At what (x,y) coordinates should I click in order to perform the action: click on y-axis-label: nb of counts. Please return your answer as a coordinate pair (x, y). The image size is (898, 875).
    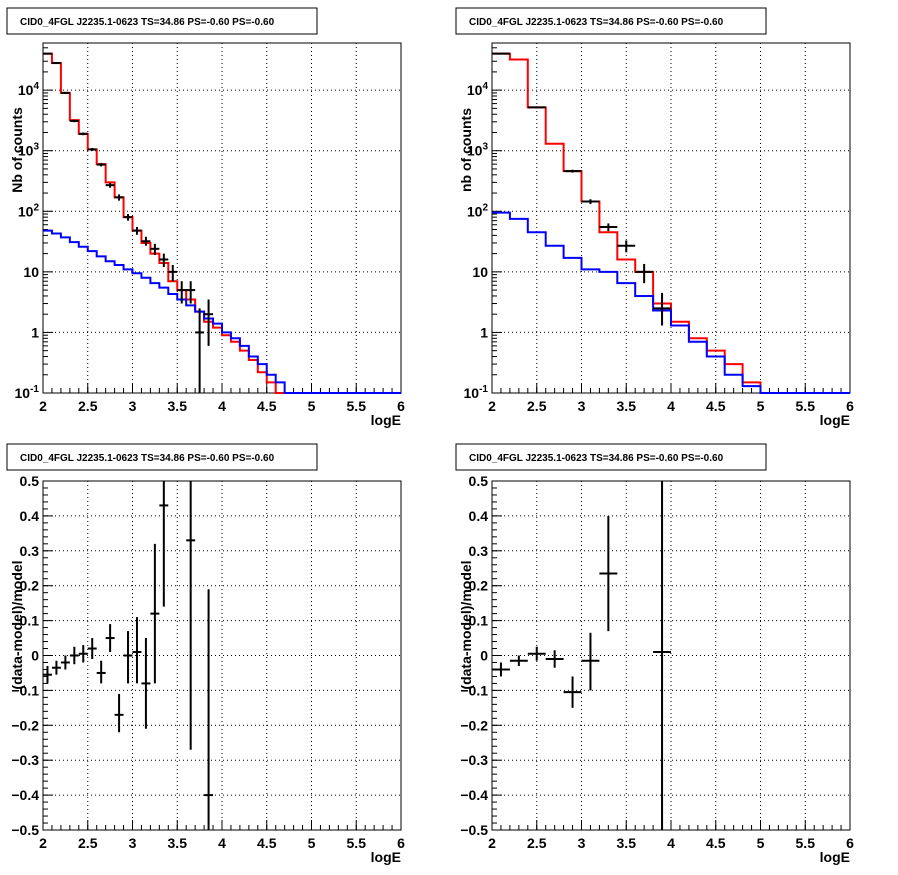
    Looking at the image, I should click on (466, 150).